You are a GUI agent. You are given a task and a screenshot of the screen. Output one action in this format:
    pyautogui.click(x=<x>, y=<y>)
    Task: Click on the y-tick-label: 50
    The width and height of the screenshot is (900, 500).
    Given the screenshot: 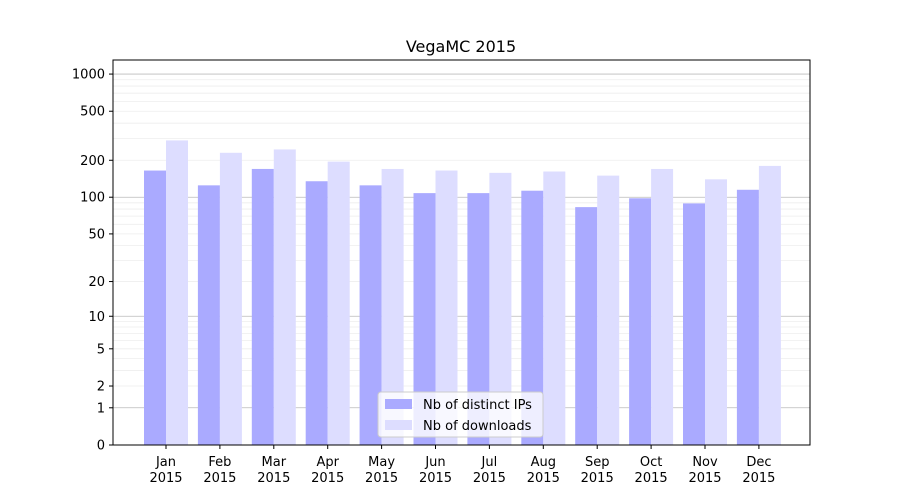 What is the action you would take?
    pyautogui.click(x=96, y=234)
    